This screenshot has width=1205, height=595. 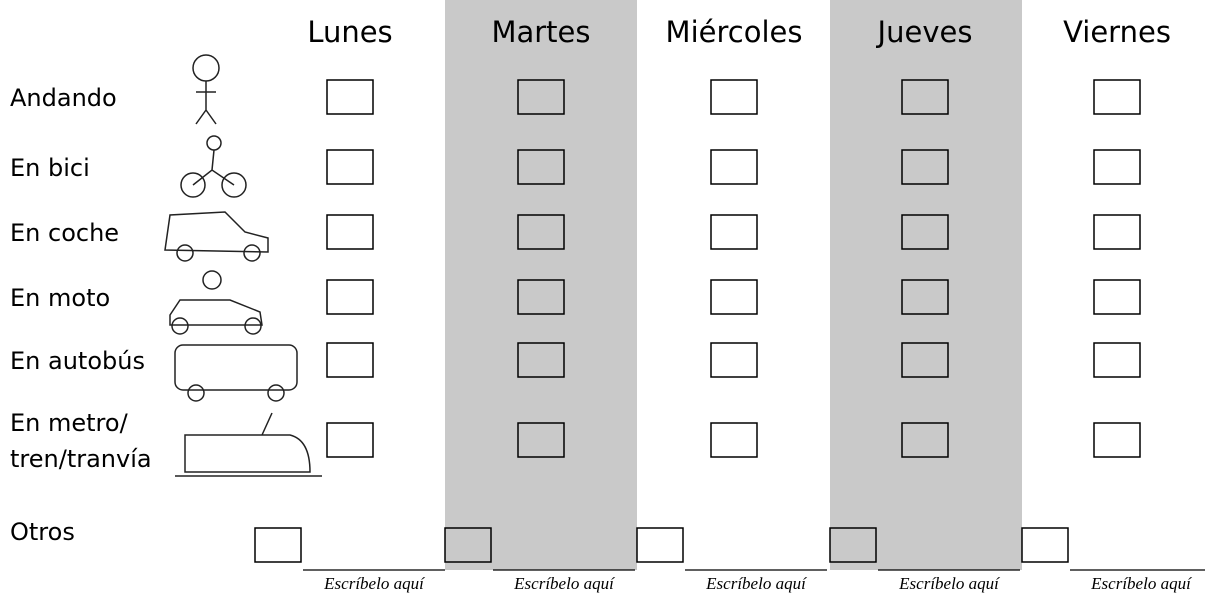 I want to click on row-label: En autobús, so click(x=77, y=361).